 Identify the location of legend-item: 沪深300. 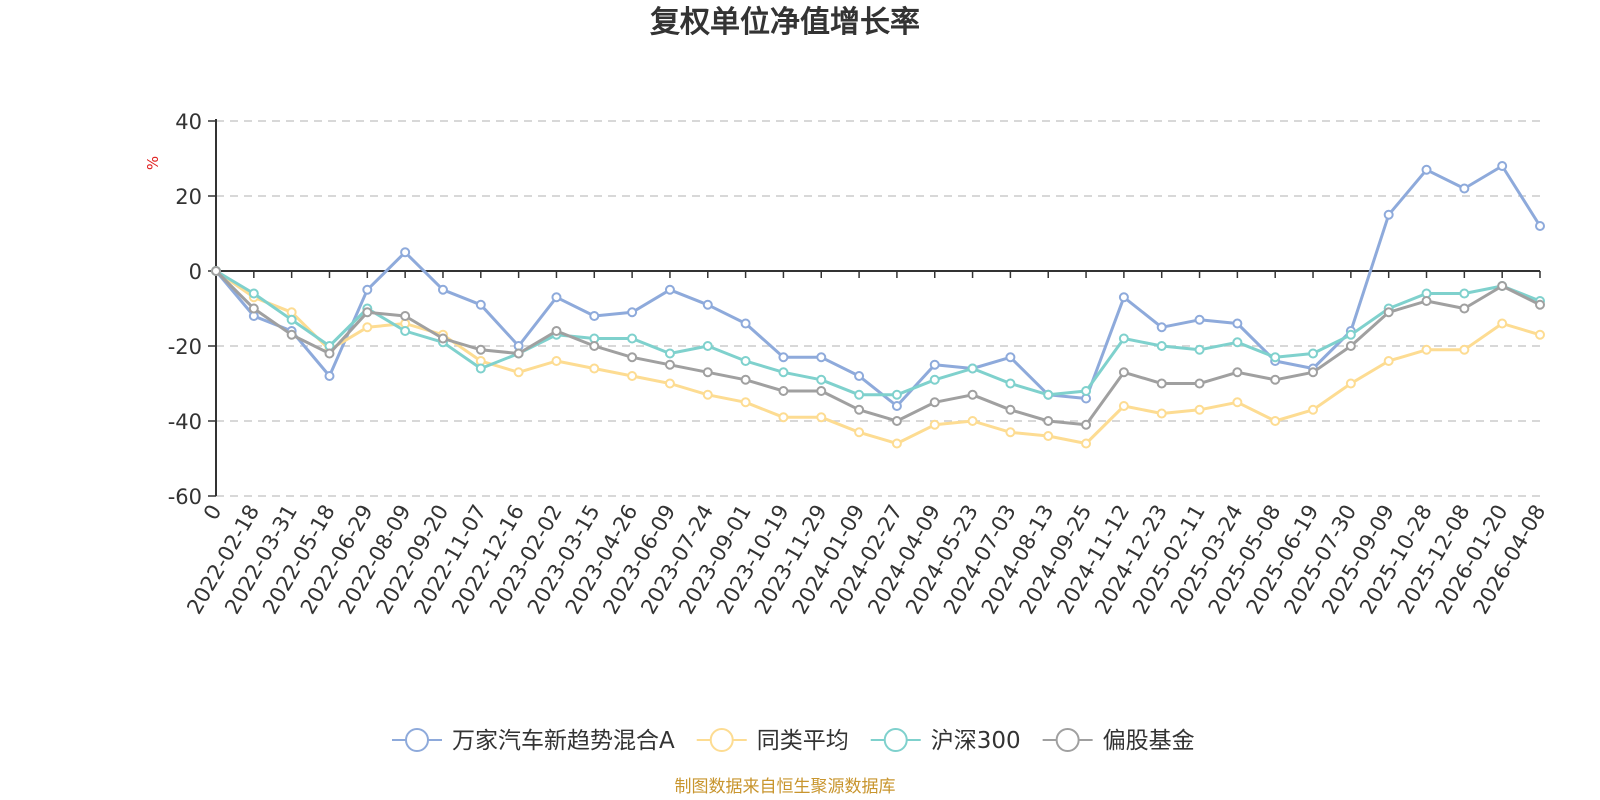
(945, 741).